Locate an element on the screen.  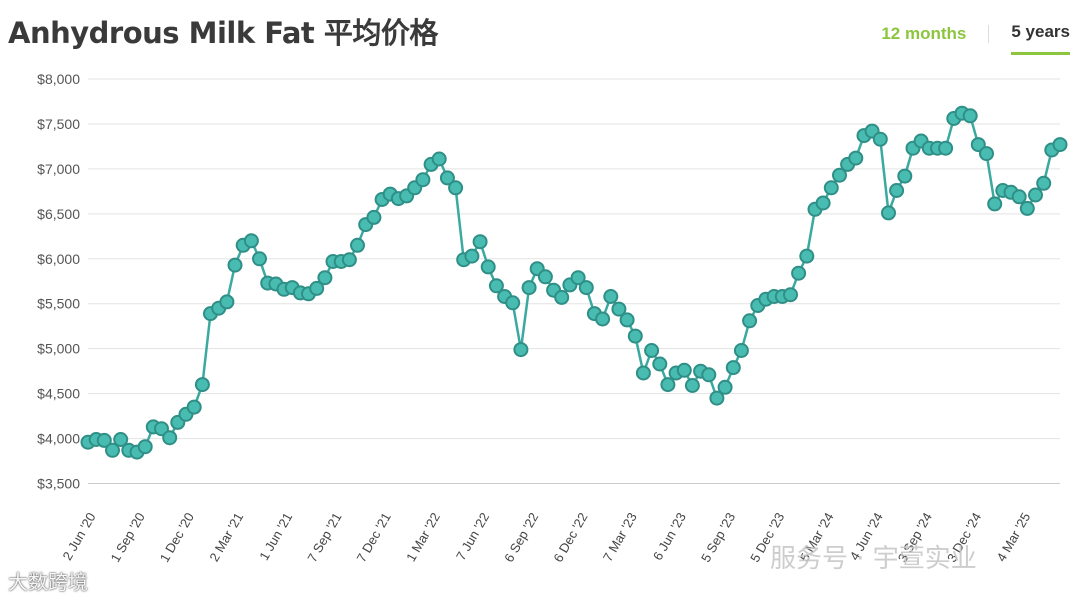
x-tick-label: 2 Jun '20 is located at coordinates (78, 536).